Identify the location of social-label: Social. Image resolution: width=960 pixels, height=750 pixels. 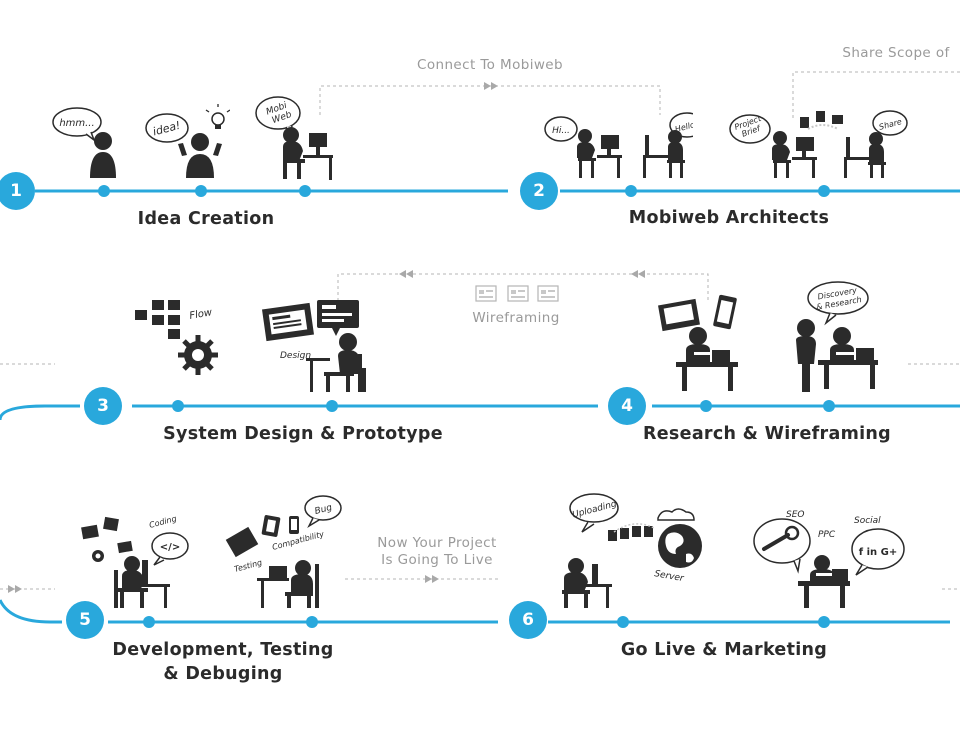
(867, 521).